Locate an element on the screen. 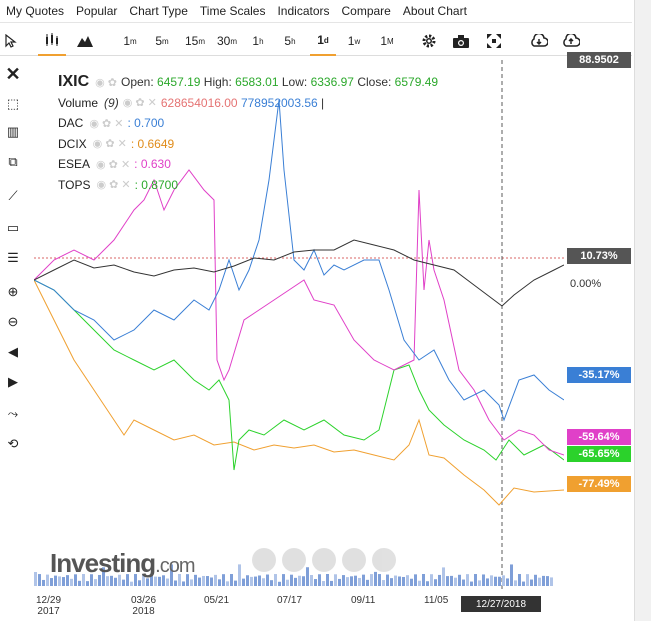 The height and width of the screenshot is (621, 651). cursor-icon is located at coordinates (11, 41).